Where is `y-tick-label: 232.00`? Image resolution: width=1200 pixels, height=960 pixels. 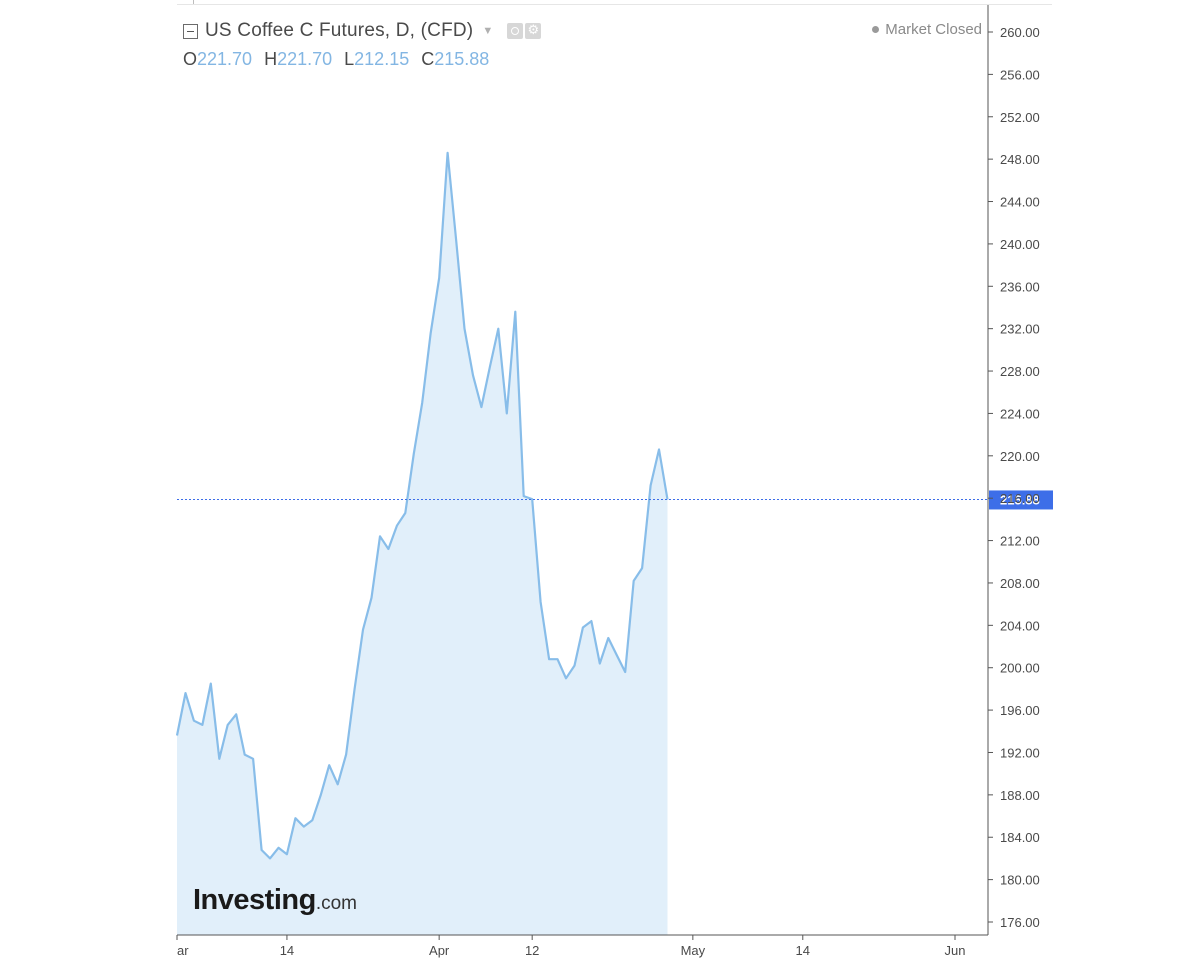 y-tick-label: 232.00 is located at coordinates (1020, 329).